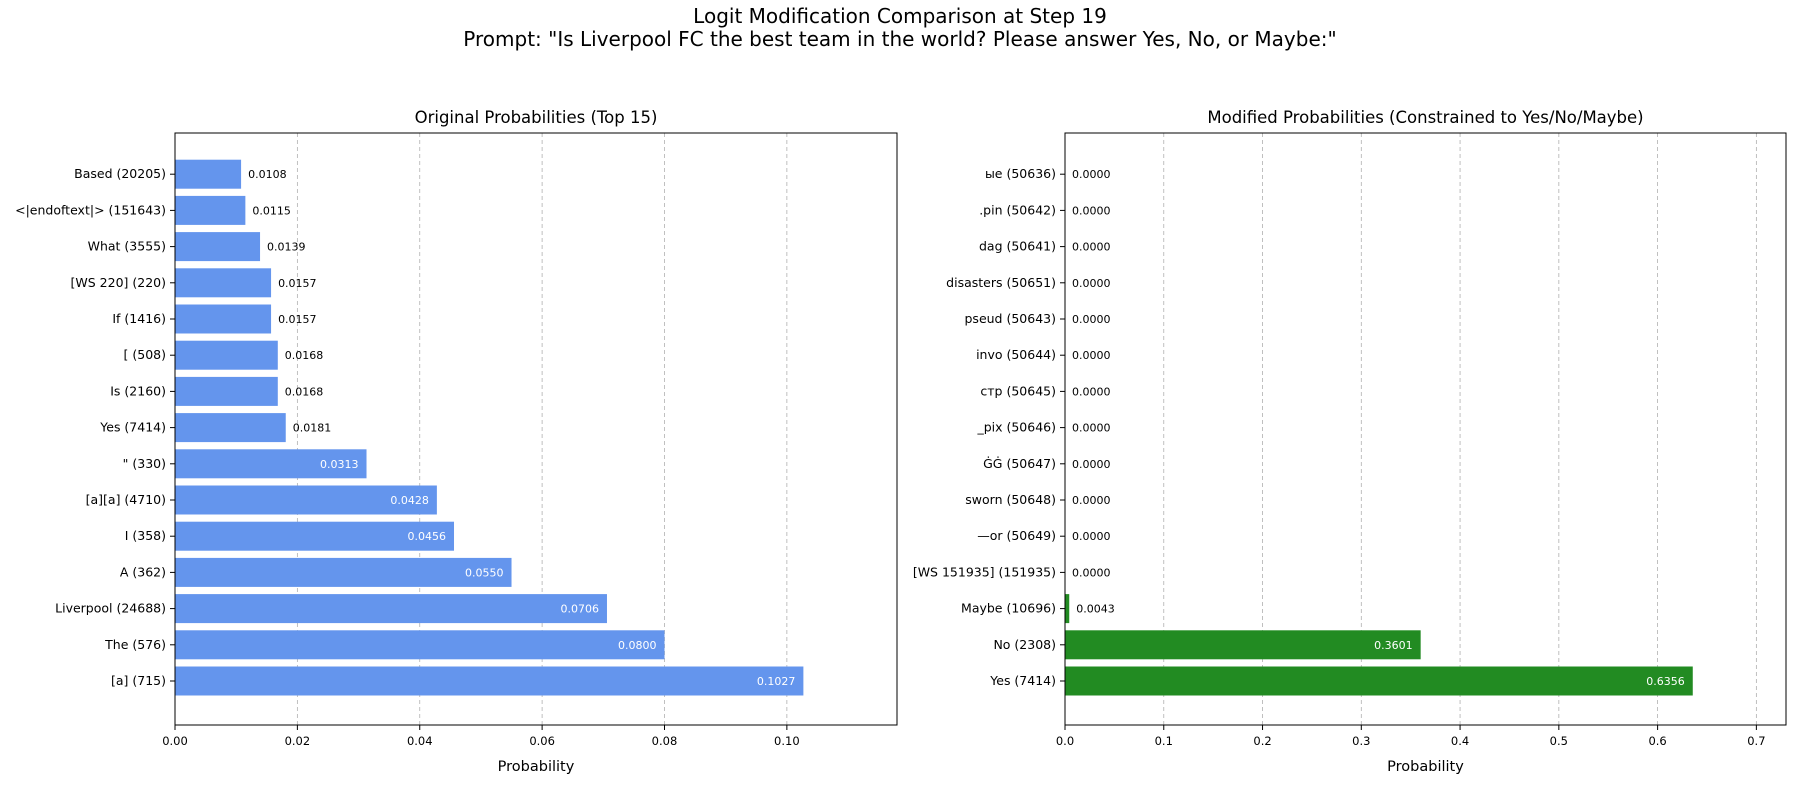  Describe the element at coordinates (298, 741) in the screenshot. I see `x-tick-label: 0.02` at that location.